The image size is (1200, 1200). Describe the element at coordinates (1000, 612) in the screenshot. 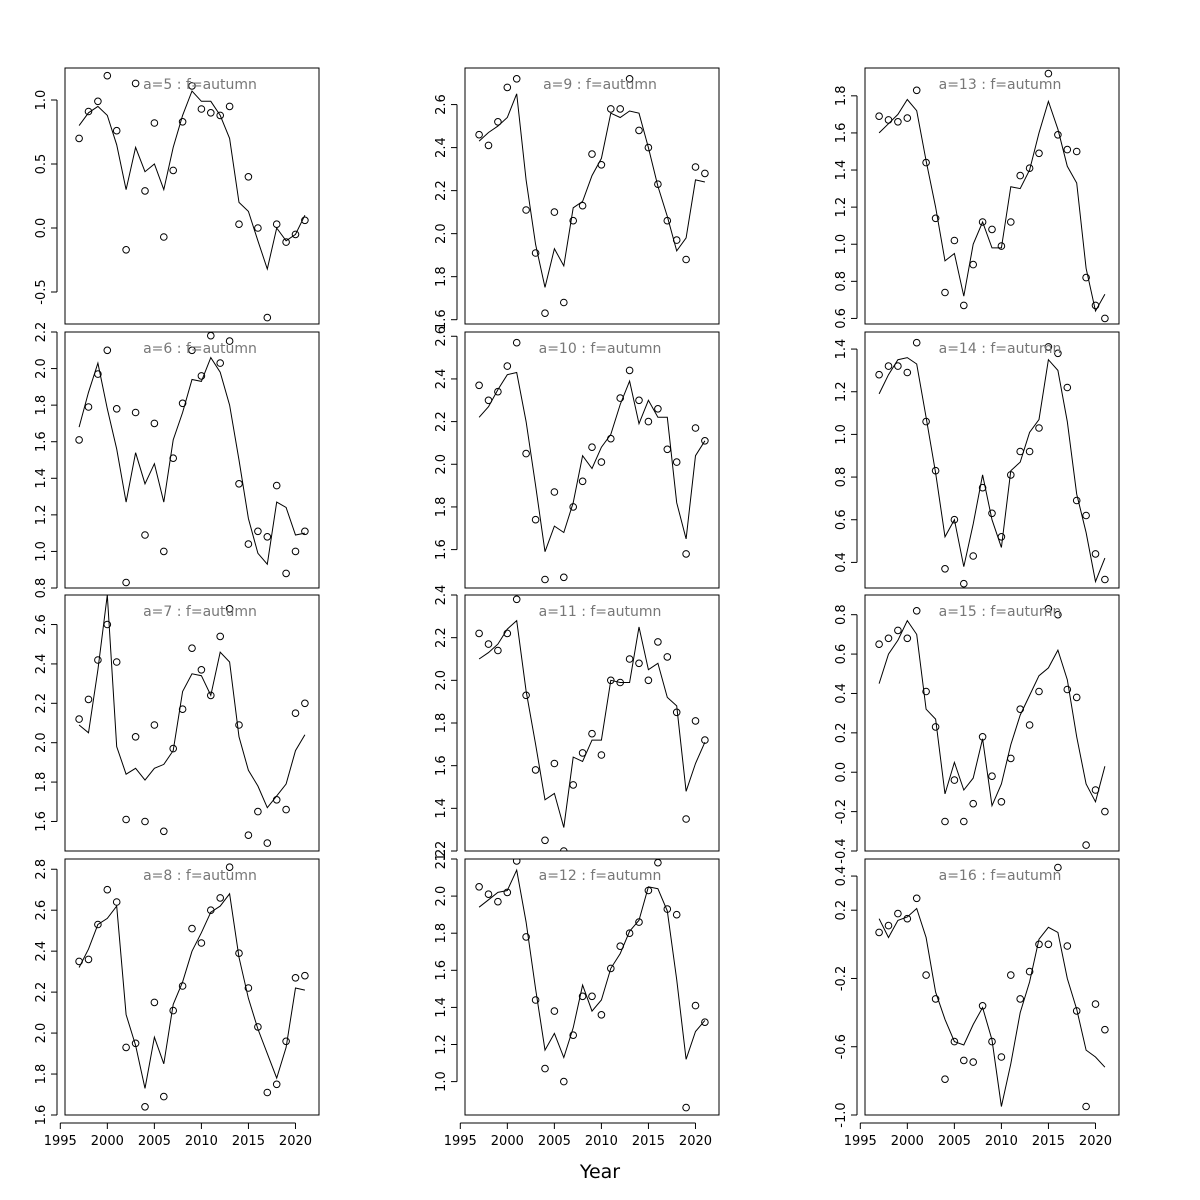

I see `panel-title: a=15 : f=autumn` at that location.